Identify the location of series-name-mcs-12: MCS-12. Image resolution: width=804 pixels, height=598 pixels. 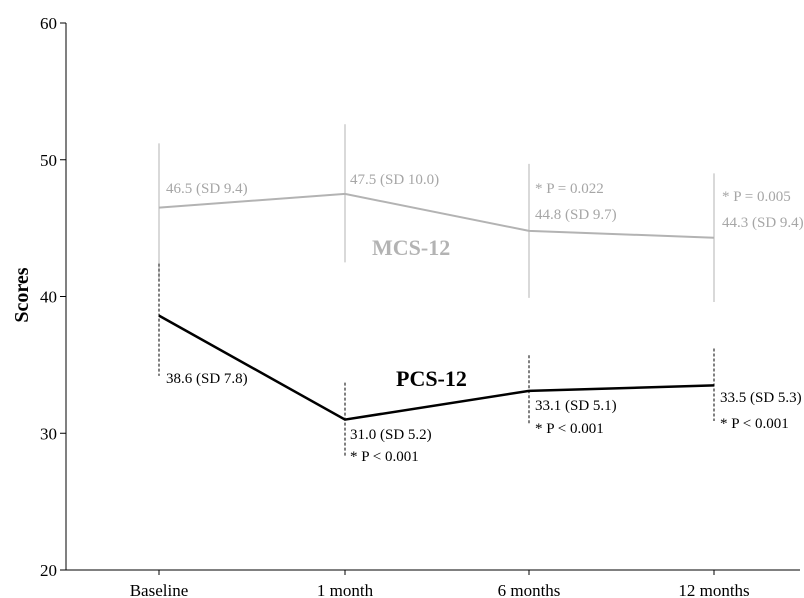
(411, 247).